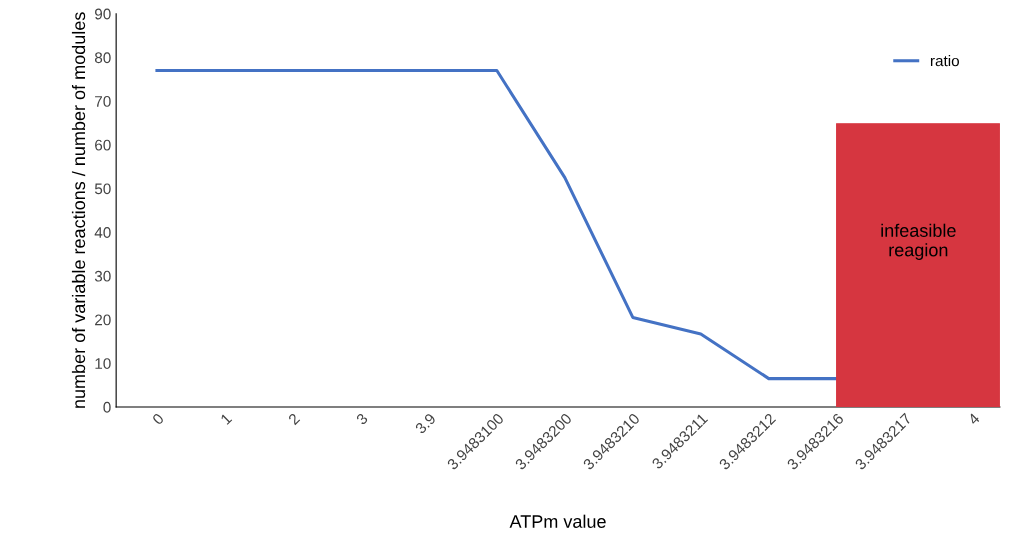  What do you see at coordinates (102, 189) in the screenshot?
I see `y-tick-label: 50` at bounding box center [102, 189].